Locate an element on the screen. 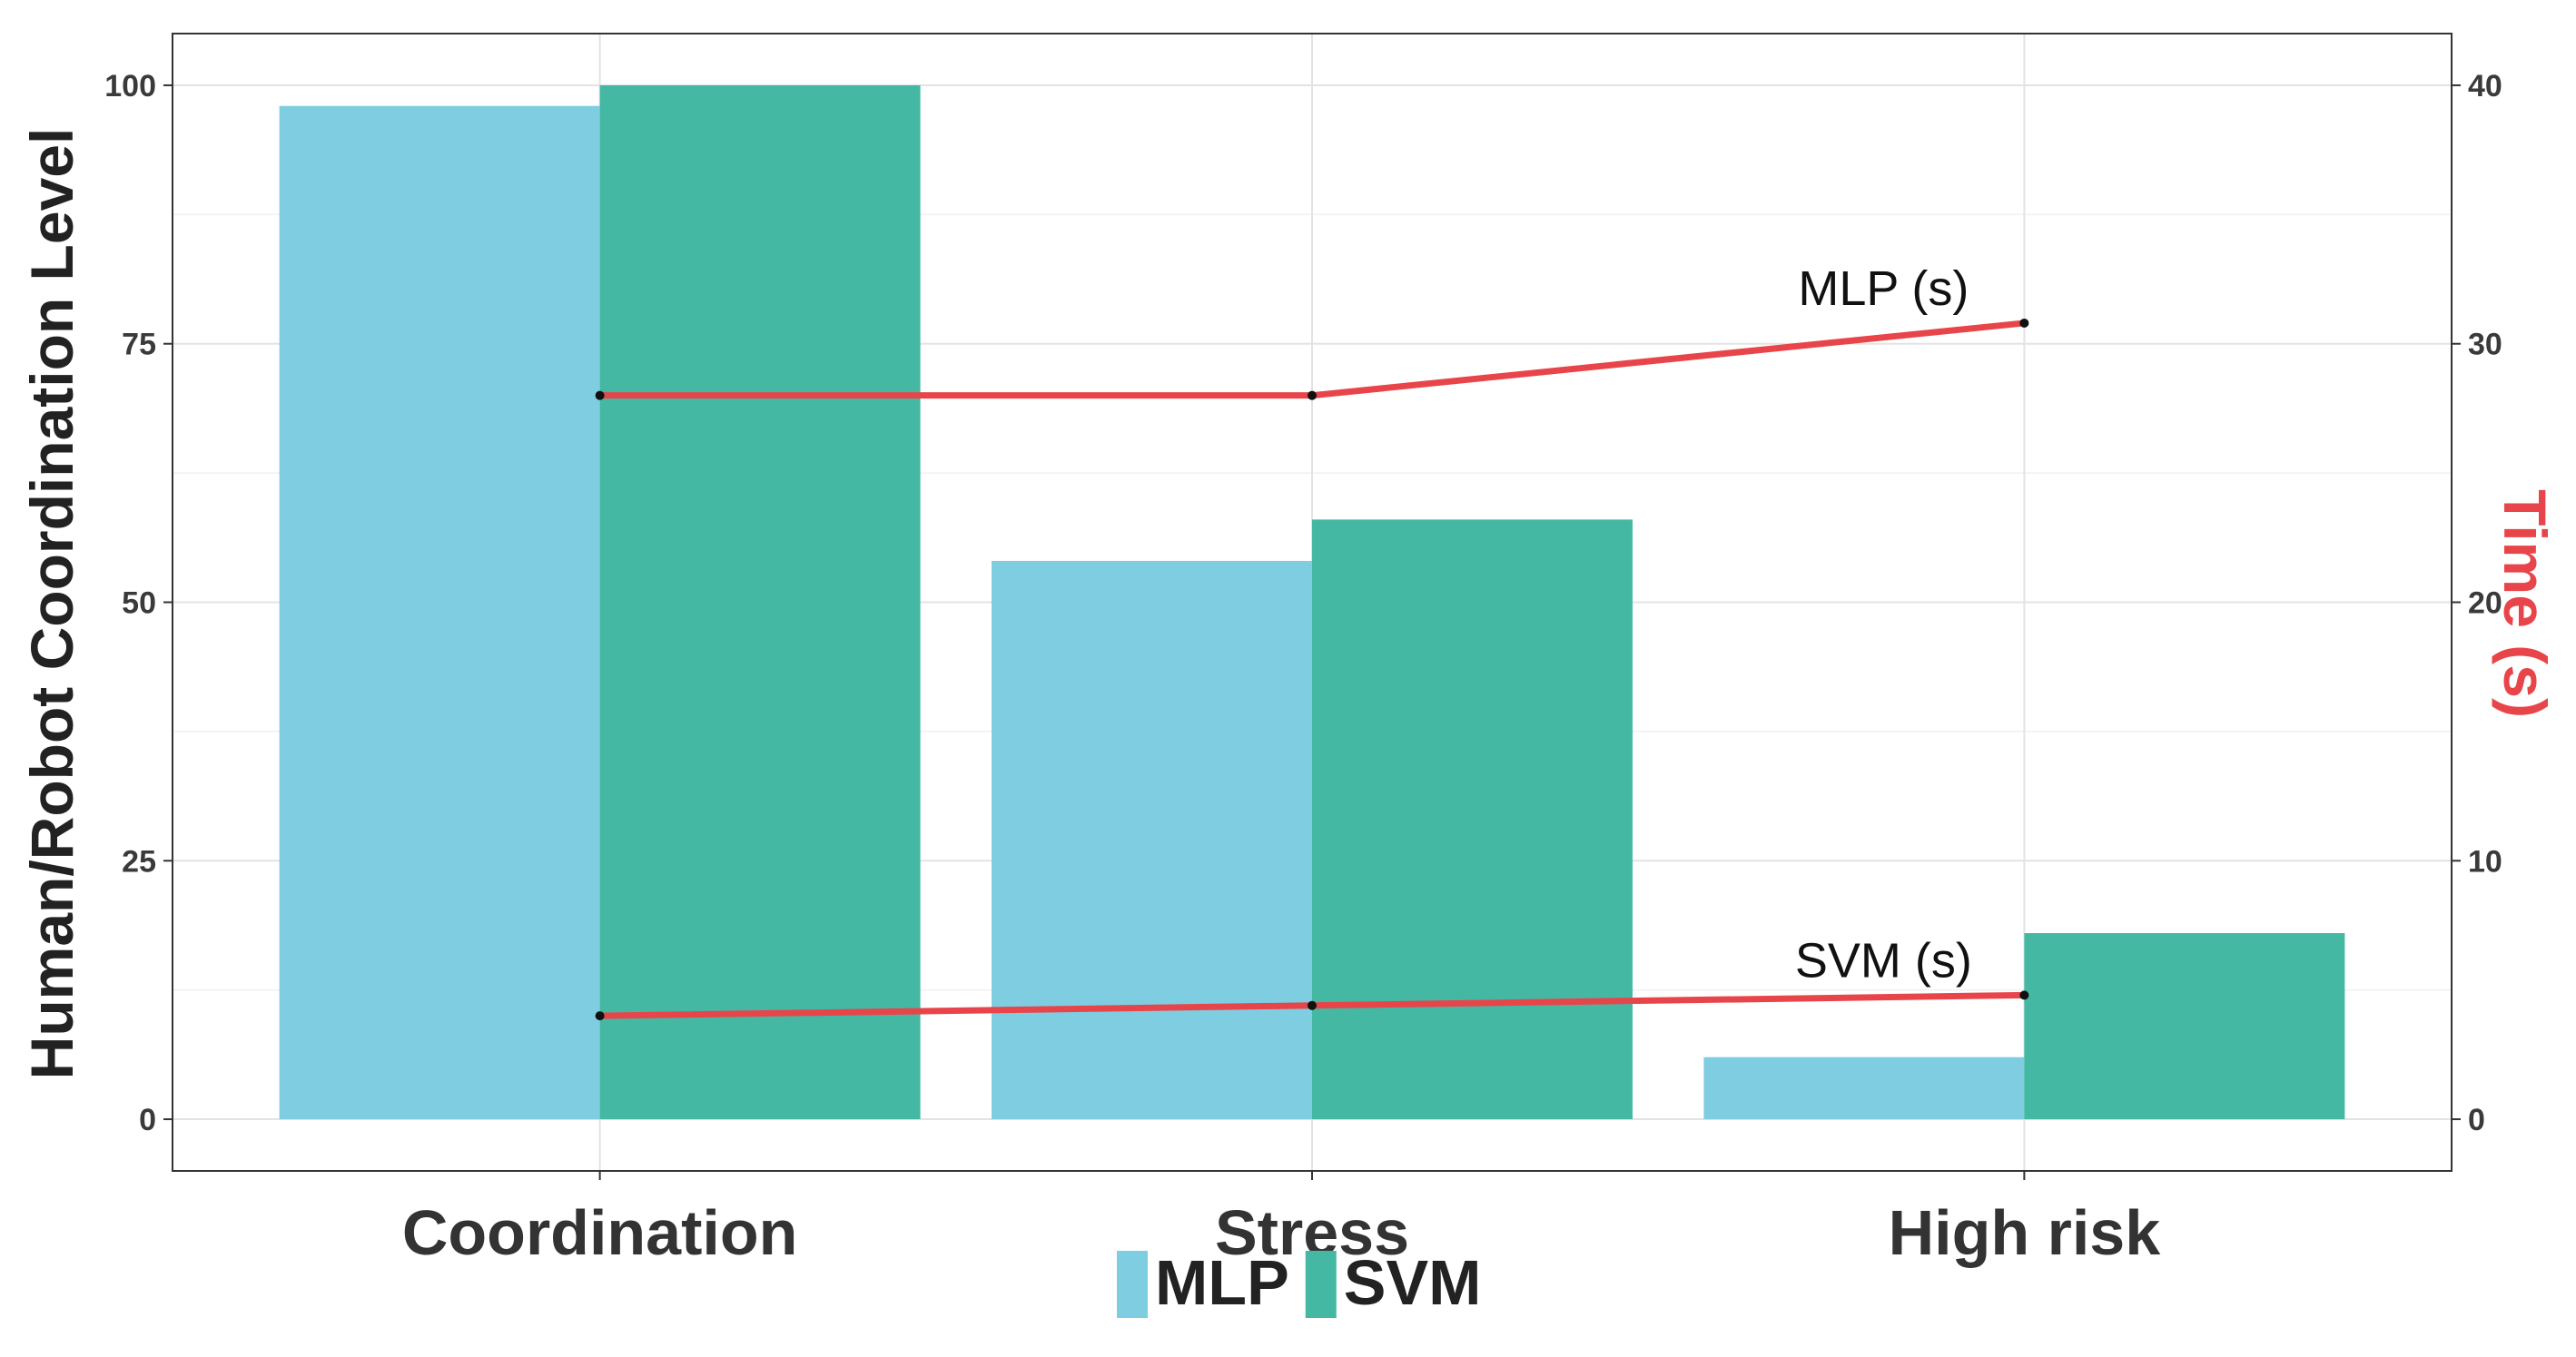 The width and height of the screenshot is (2576, 1357). left-axis-title: Human/Robot Coordination Level is located at coordinates (51, 604).